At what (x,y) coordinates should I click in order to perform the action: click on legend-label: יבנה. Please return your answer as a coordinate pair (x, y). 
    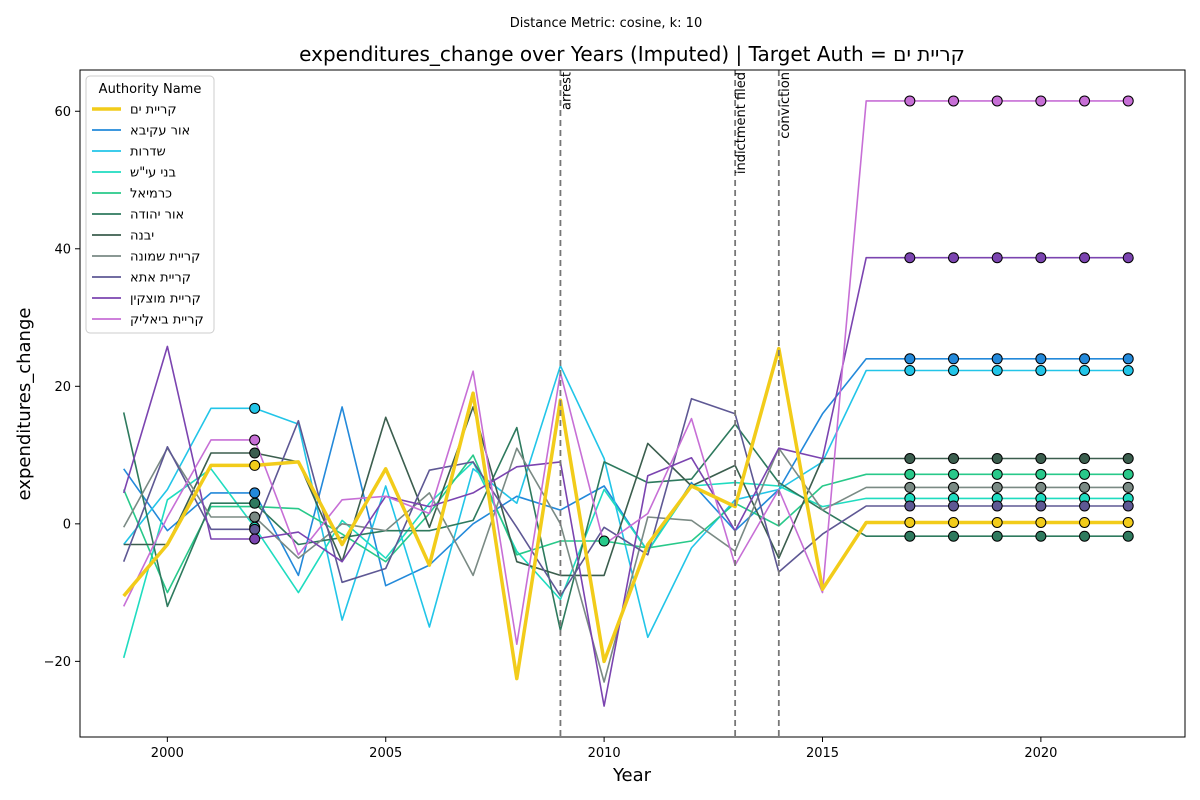
    Looking at the image, I should click on (142, 236).